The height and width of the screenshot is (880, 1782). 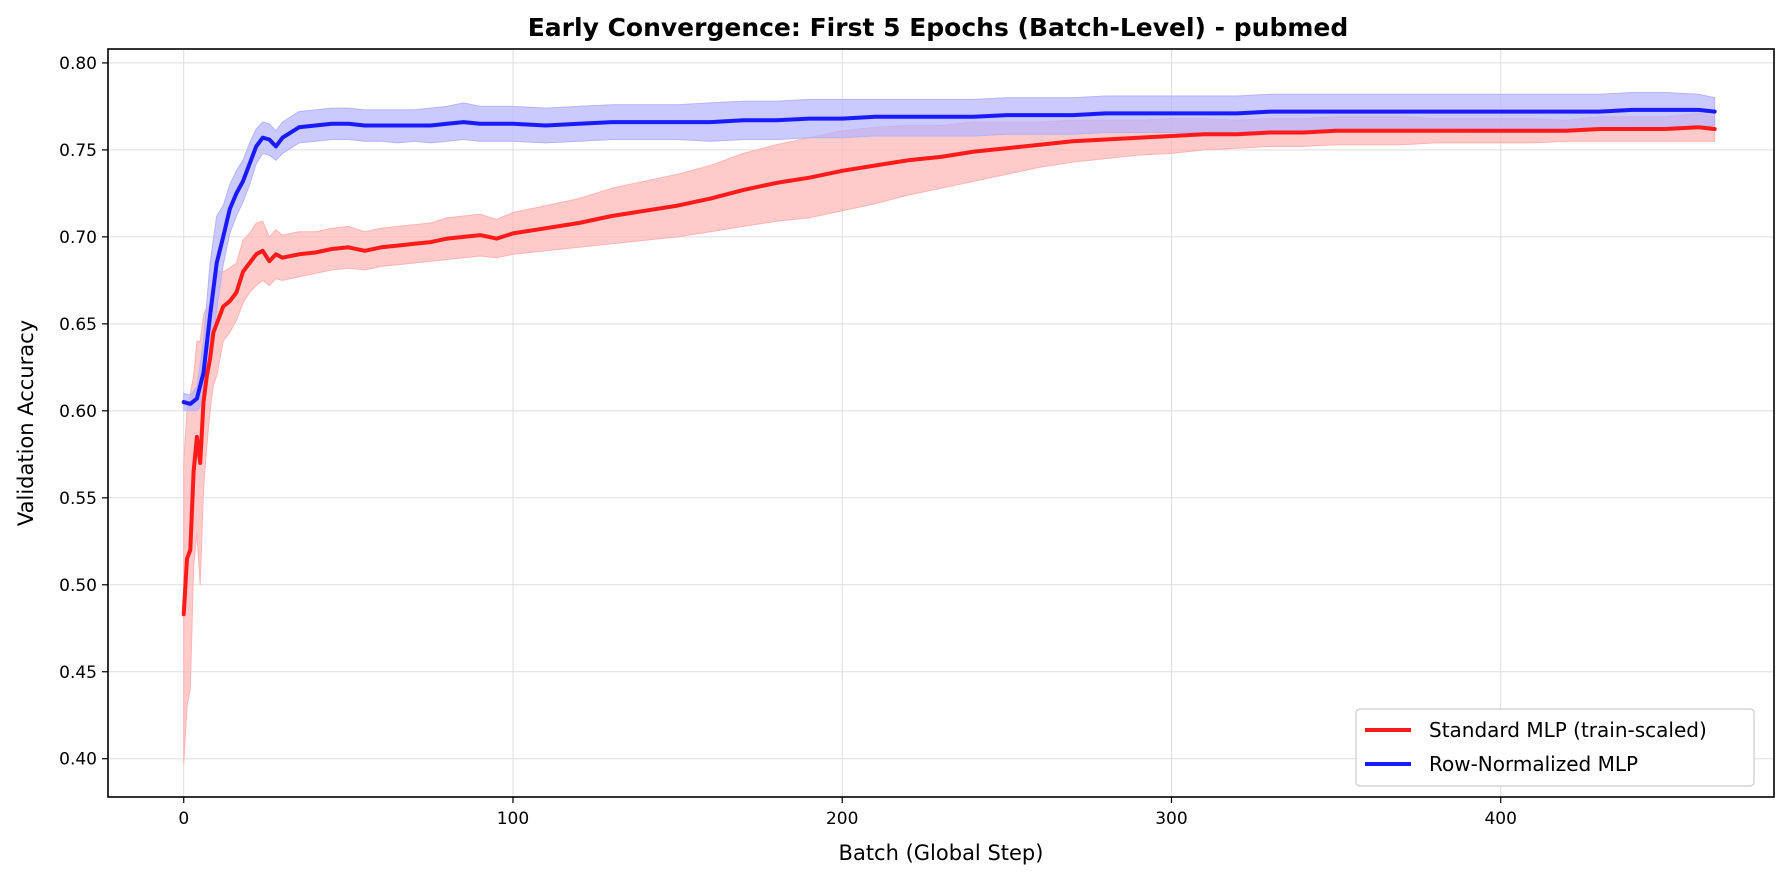 What do you see at coordinates (26, 423) in the screenshot?
I see `y-axis-label: Validation Accuracy` at bounding box center [26, 423].